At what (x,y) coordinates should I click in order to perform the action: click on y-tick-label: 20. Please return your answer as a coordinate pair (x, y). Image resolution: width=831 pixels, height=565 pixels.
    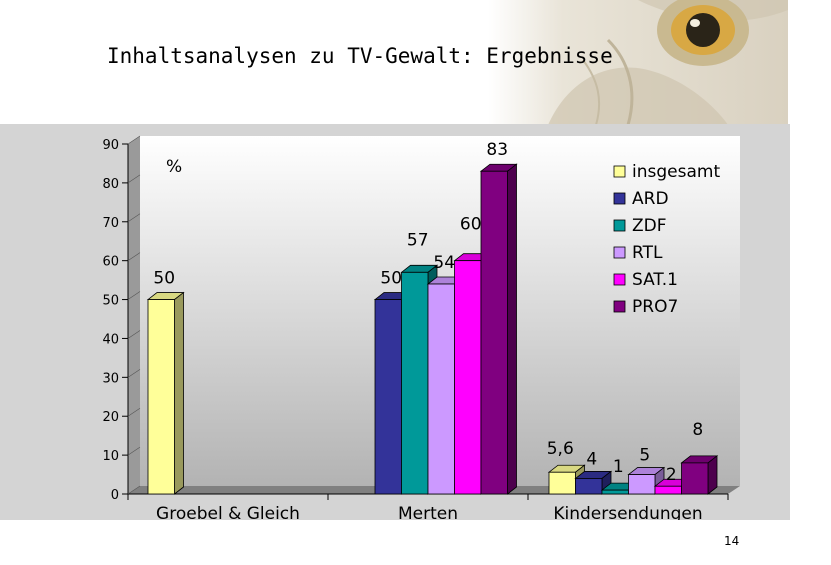
    Looking at the image, I should click on (110, 417).